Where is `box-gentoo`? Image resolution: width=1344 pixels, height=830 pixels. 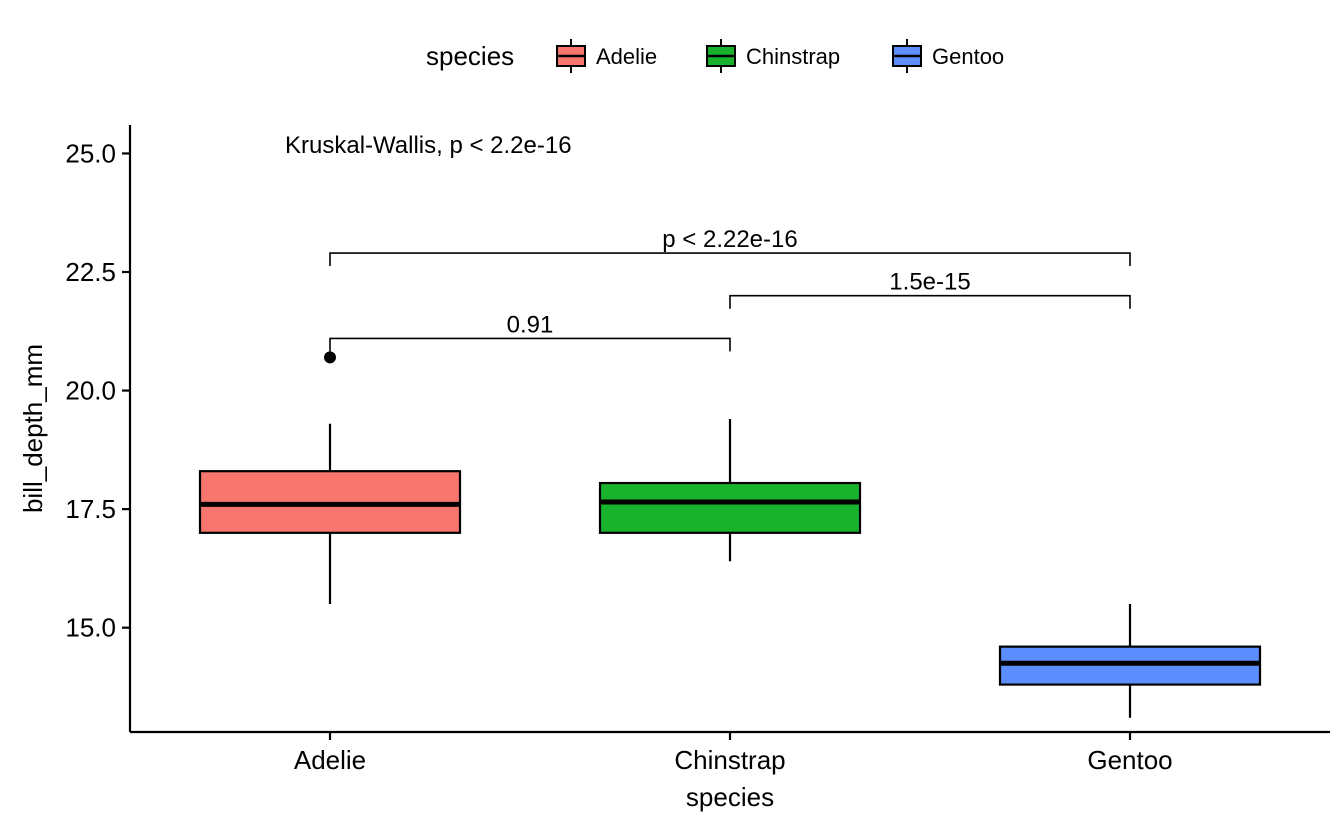 box-gentoo is located at coordinates (1130, 660).